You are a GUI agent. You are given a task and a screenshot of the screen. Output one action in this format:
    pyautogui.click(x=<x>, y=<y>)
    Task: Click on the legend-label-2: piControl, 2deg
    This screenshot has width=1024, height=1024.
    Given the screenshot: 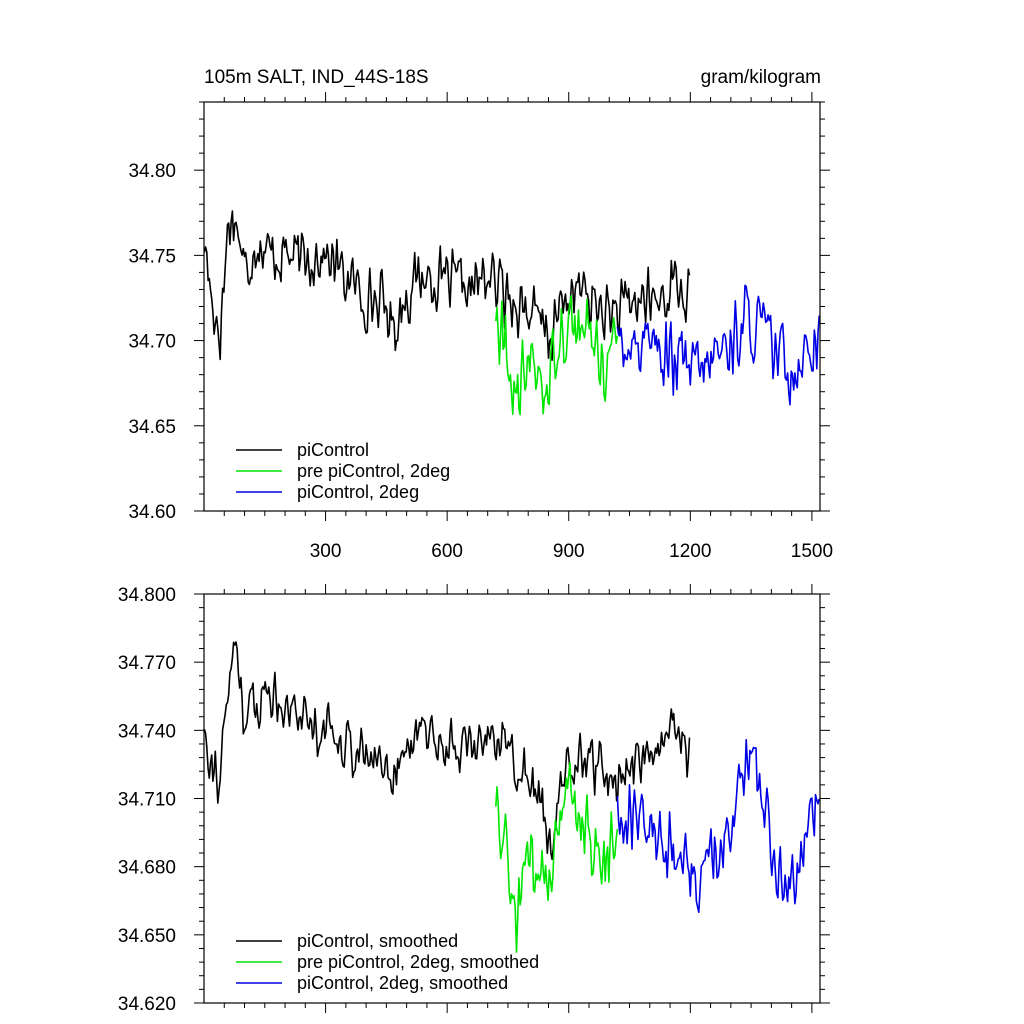 What is the action you would take?
    pyautogui.click(x=358, y=492)
    